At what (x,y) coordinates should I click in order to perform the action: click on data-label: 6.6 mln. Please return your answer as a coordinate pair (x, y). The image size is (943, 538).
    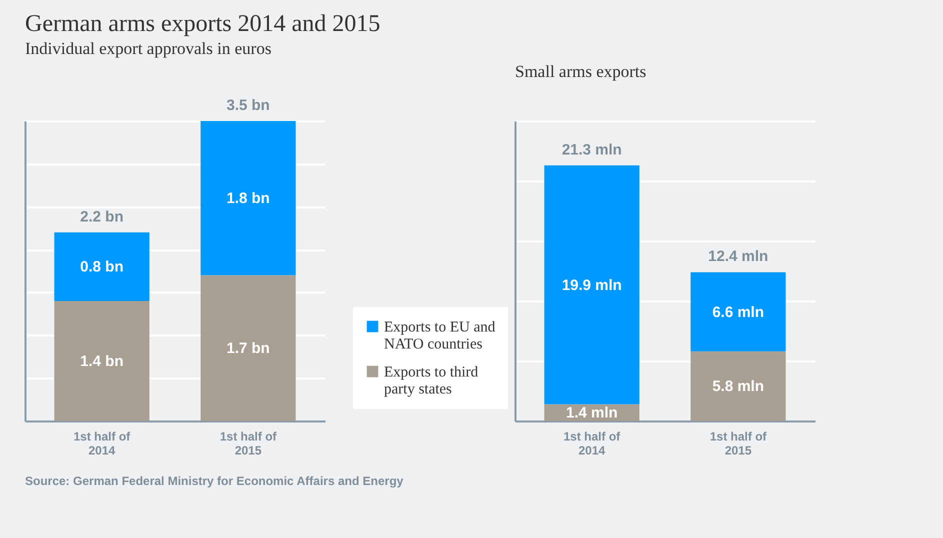
    Looking at the image, I should click on (738, 312).